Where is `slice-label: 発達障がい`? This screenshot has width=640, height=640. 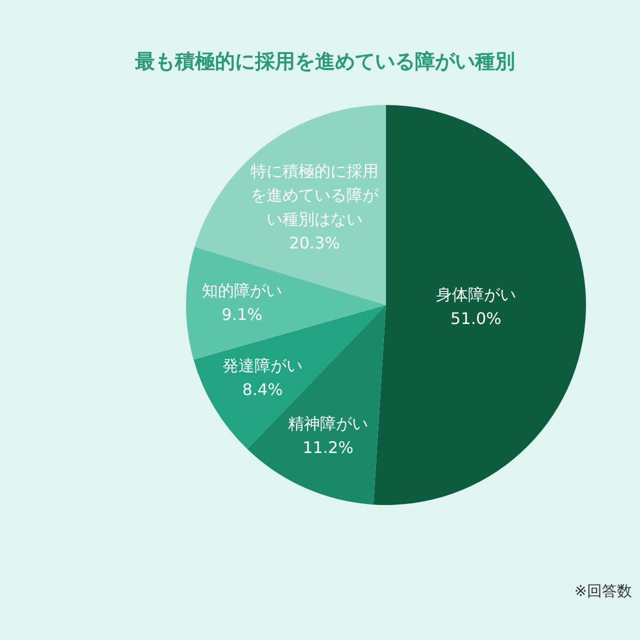
slice-label: 発達障がい is located at coordinates (262, 366).